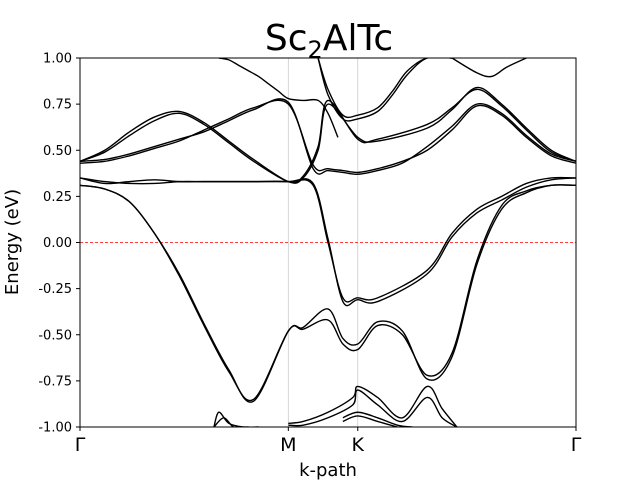  What do you see at coordinates (288, 445) in the screenshot?
I see `kpoint-label: M` at bounding box center [288, 445].